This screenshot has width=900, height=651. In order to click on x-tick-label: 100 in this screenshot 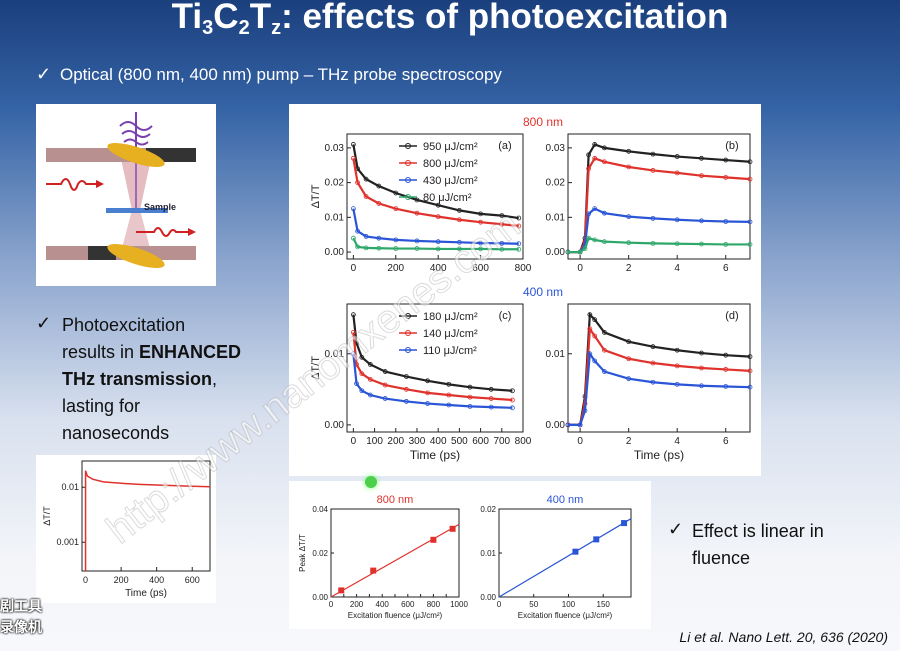, I will do `click(374, 441)`.